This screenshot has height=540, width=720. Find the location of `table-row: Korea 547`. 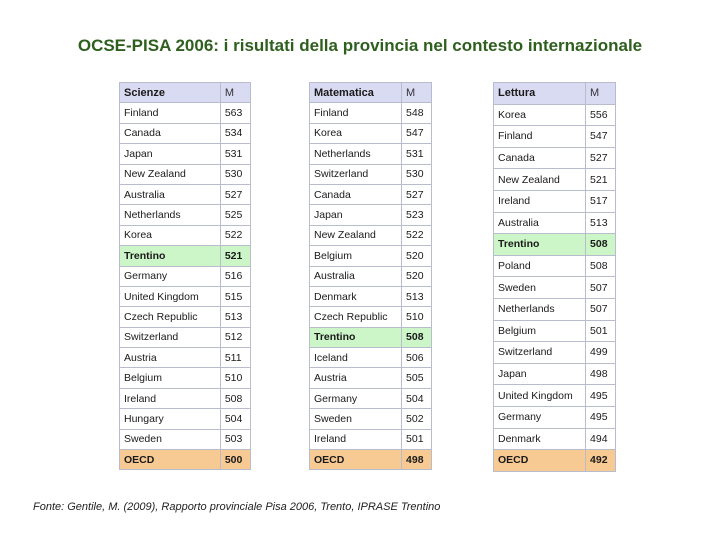

table-row: Korea 547 is located at coordinates (370, 133).